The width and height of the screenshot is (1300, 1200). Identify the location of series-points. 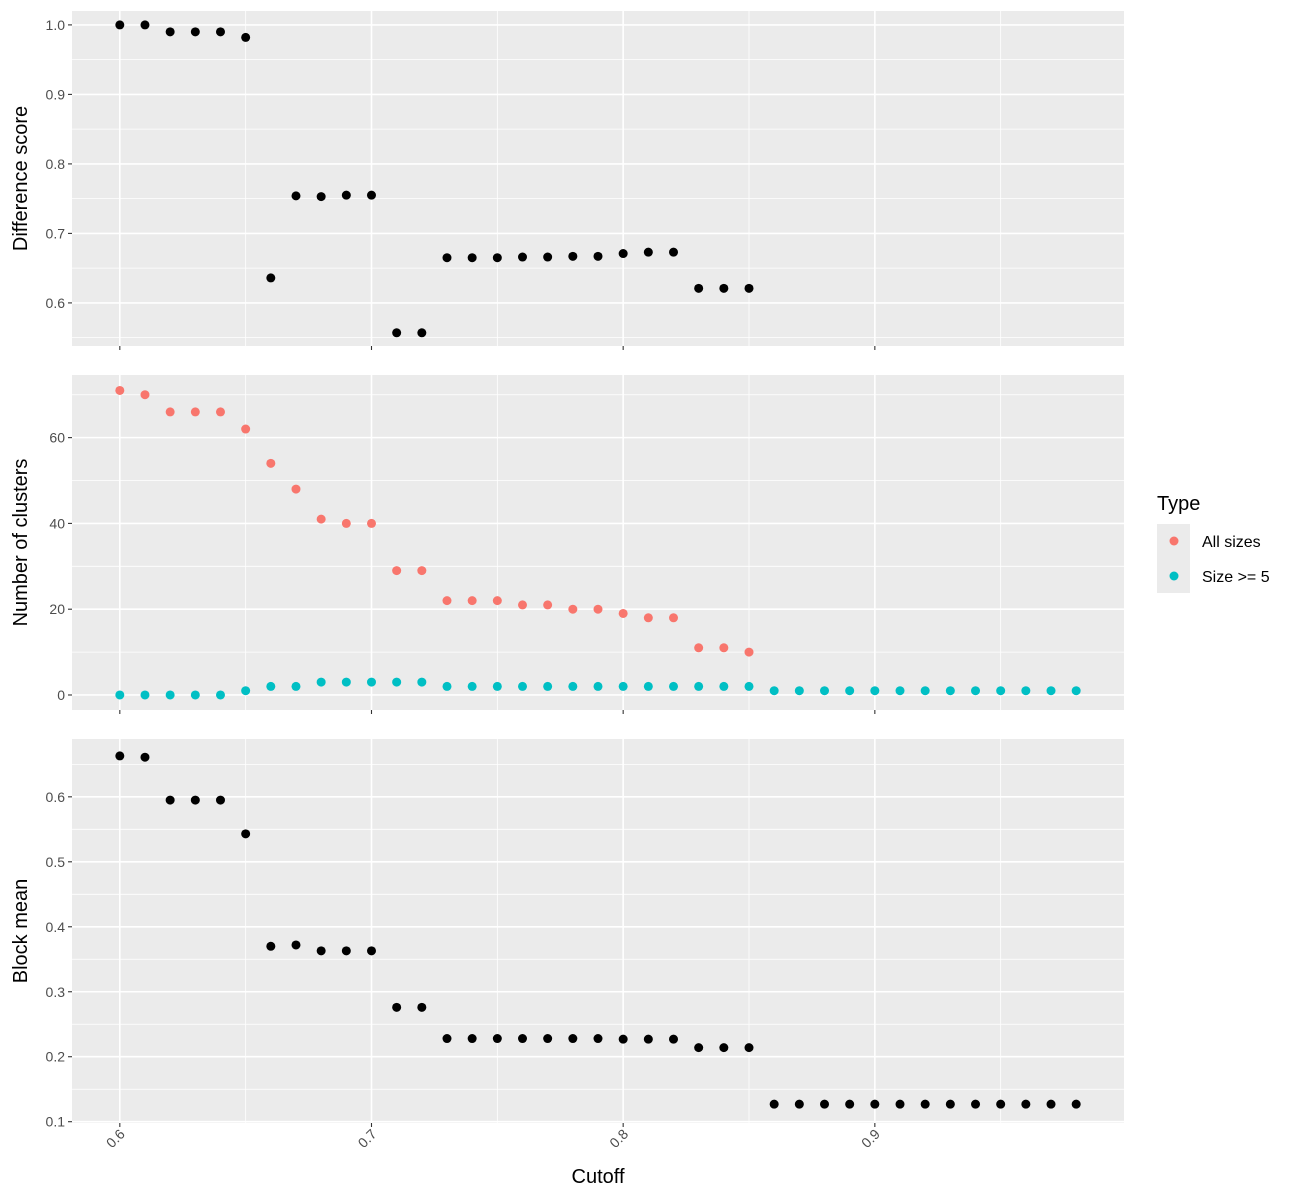
(434, 179).